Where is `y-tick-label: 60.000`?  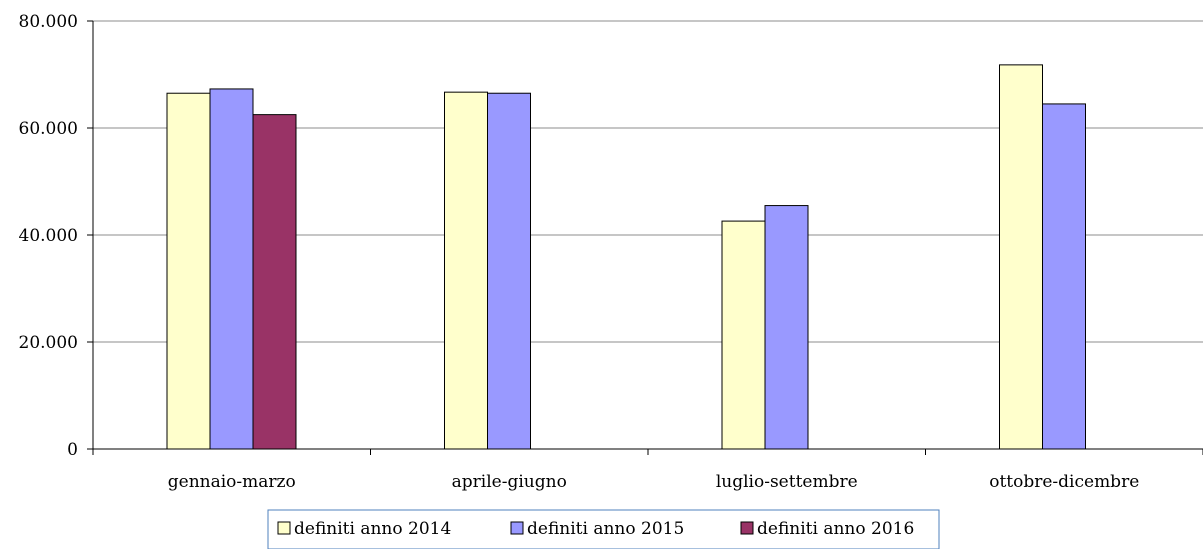 y-tick-label: 60.000 is located at coordinates (48, 129).